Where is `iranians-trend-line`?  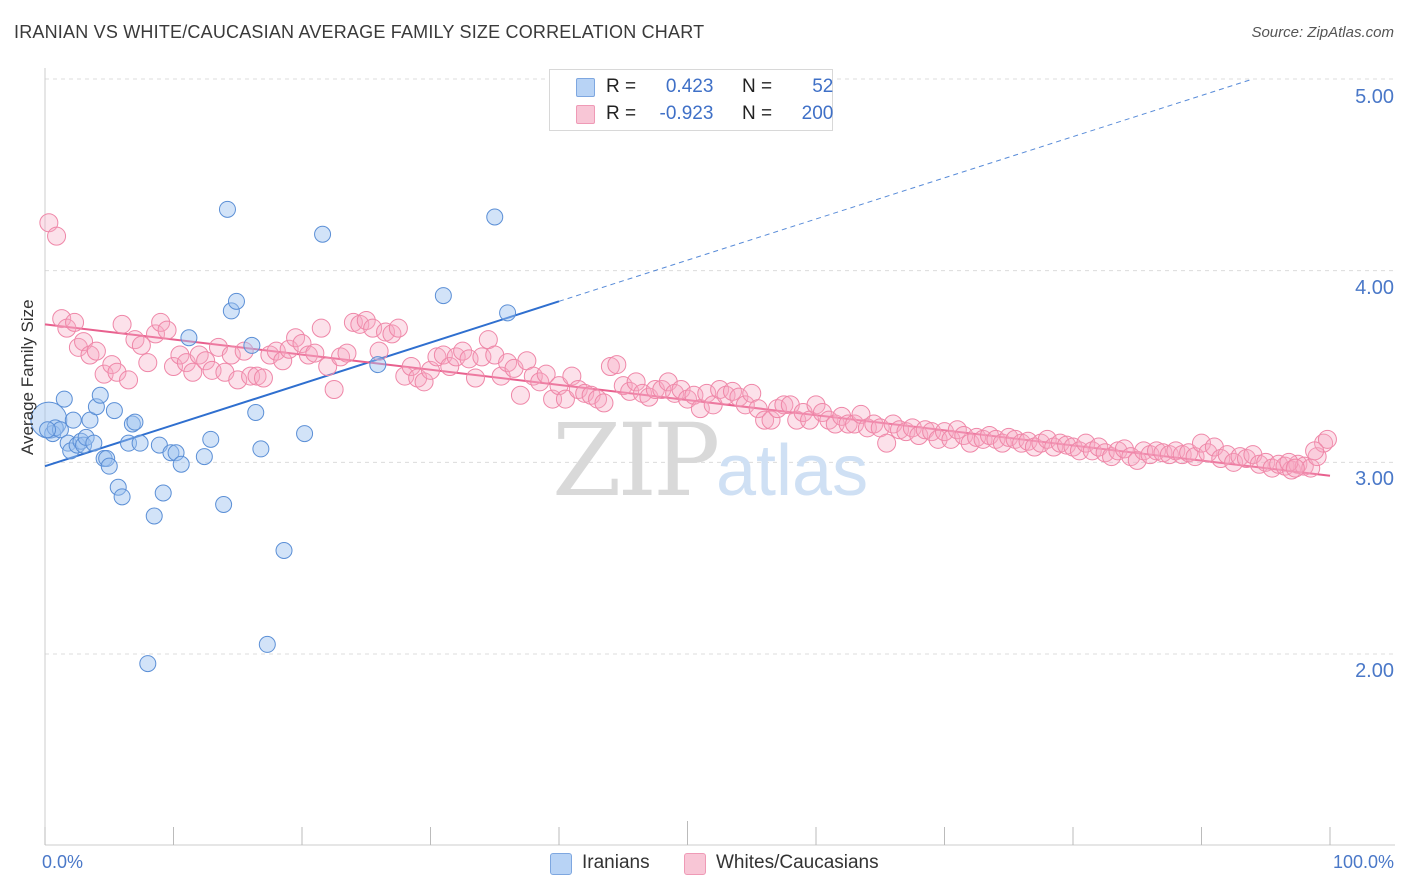
iranians-trend-line is located at coordinates (302, 384).